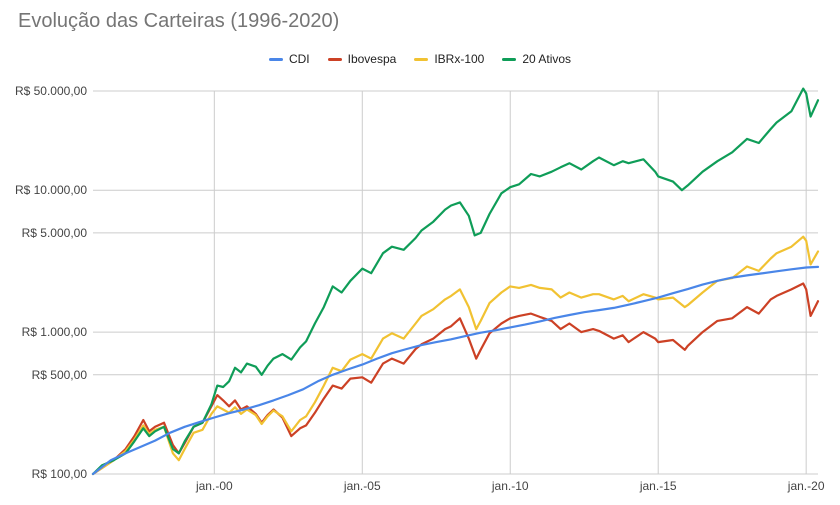 This screenshot has height=505, width=840. Describe the element at coordinates (275, 59) in the screenshot. I see `legend-swatch-cdi` at that location.